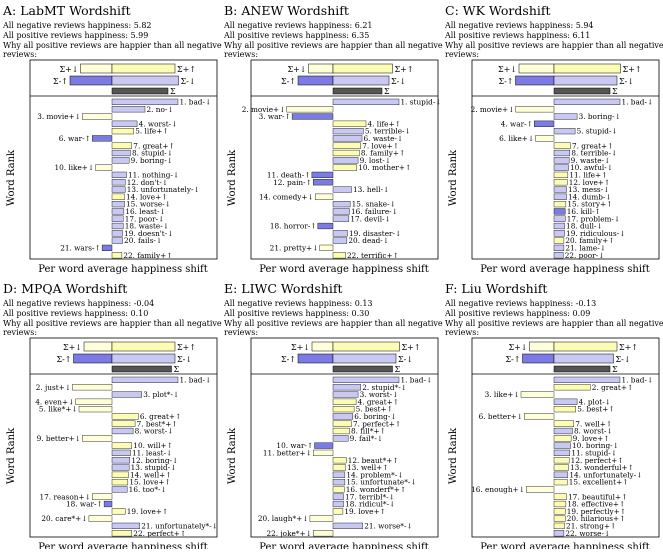 The width and height of the screenshot is (663, 553). Describe the element at coordinates (585, 346) in the screenshot. I see `summary-bar-plus-up` at that location.